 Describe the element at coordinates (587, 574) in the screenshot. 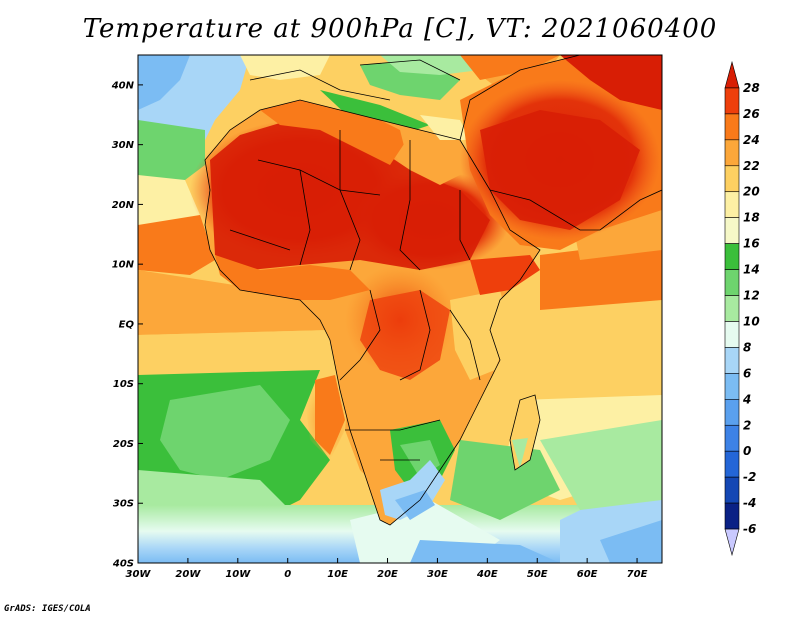

I see `lon-tick-label: 60E` at that location.